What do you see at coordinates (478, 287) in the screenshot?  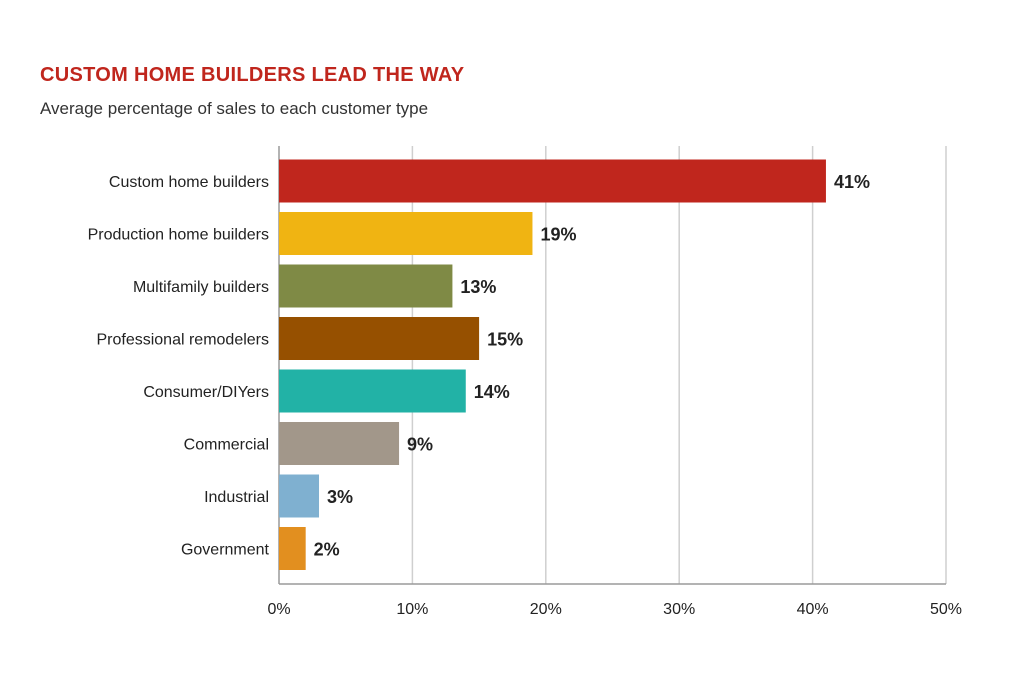 I see `value-label: 13%` at bounding box center [478, 287].